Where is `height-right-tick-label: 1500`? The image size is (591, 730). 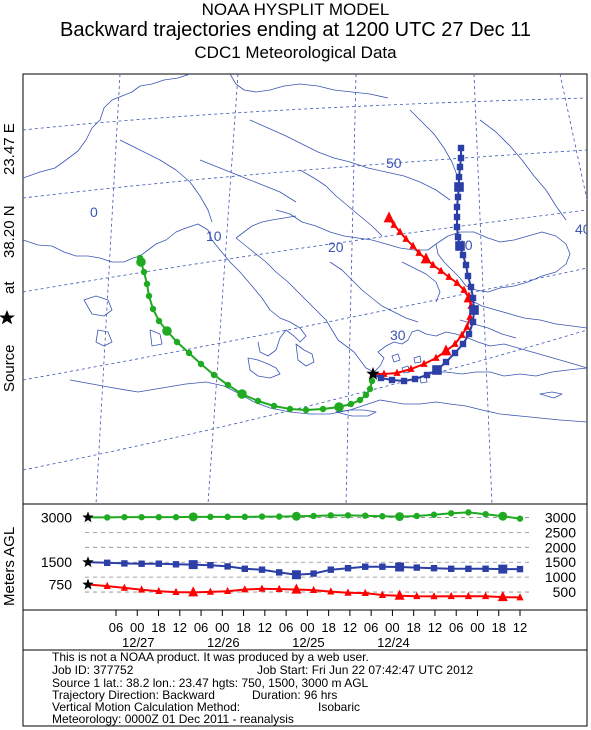
height-right-tick-label: 1500 is located at coordinates (560, 562).